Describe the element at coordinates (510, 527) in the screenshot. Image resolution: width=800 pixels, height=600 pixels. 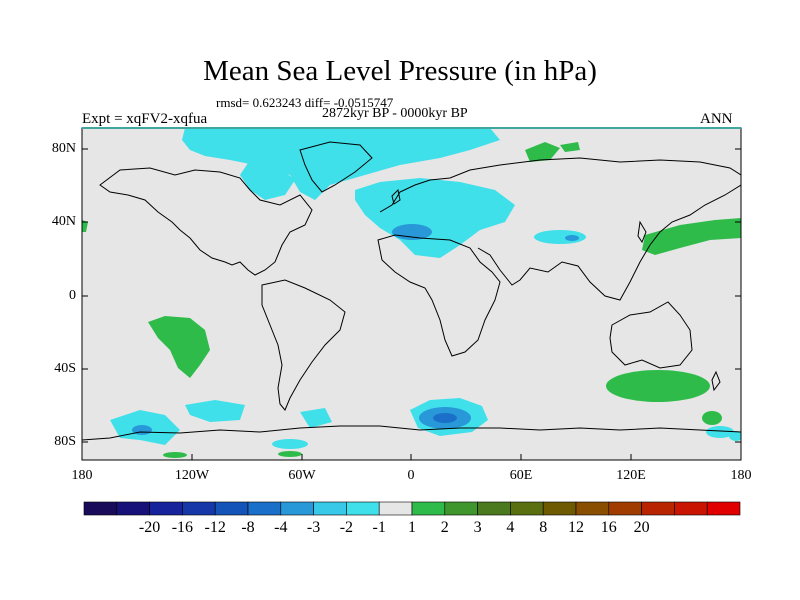
I see `colorbar-label: 4` at that location.